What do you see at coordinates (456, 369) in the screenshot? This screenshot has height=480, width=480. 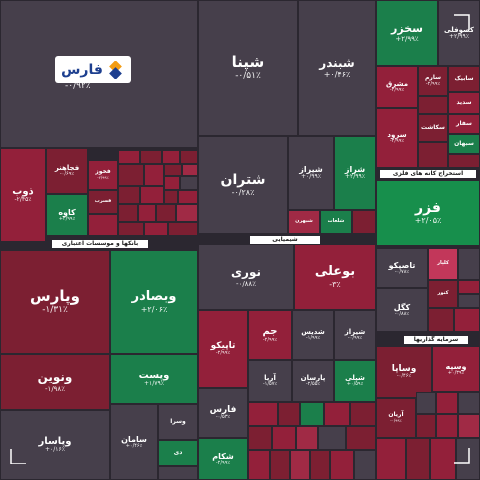 I see `tile-vesepah: وسپه +۰/۳۹٪` at bounding box center [456, 369].